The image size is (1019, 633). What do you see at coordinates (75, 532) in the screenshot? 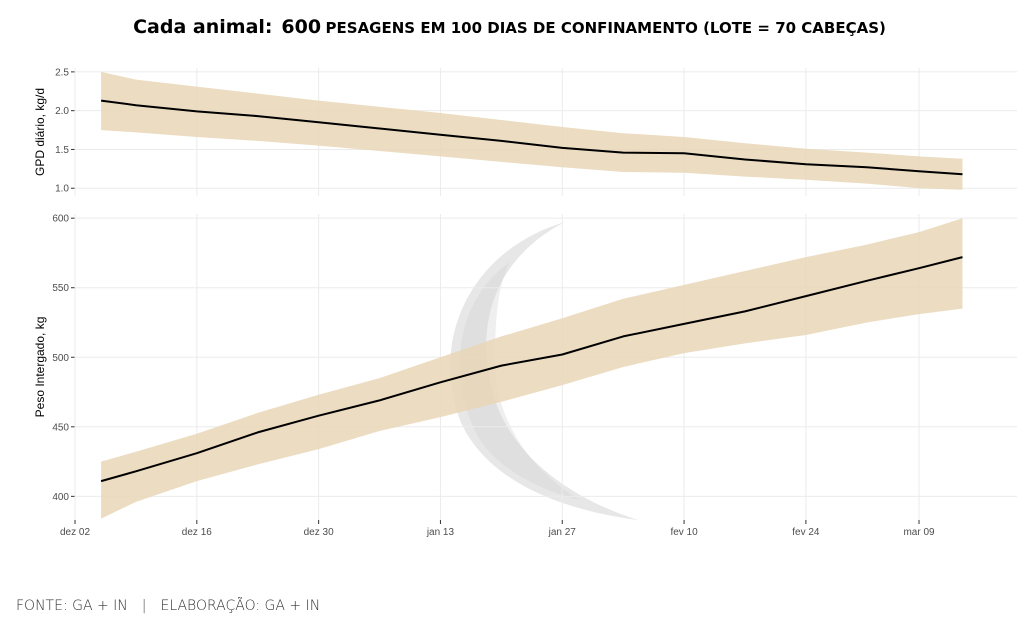
I see `x-tick-label: dez 02` at bounding box center [75, 532].